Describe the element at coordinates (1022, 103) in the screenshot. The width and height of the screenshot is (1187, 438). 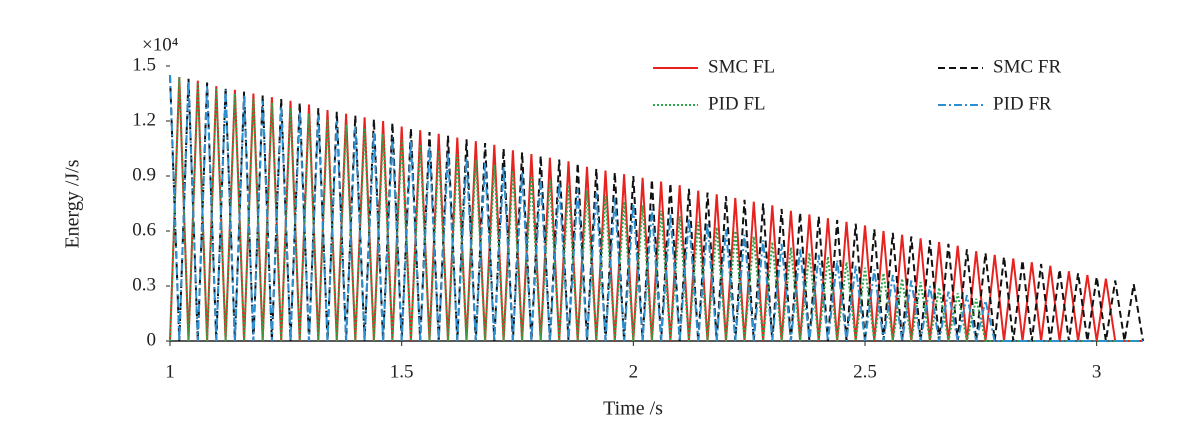
I see `legend-label: PID FR` at that location.